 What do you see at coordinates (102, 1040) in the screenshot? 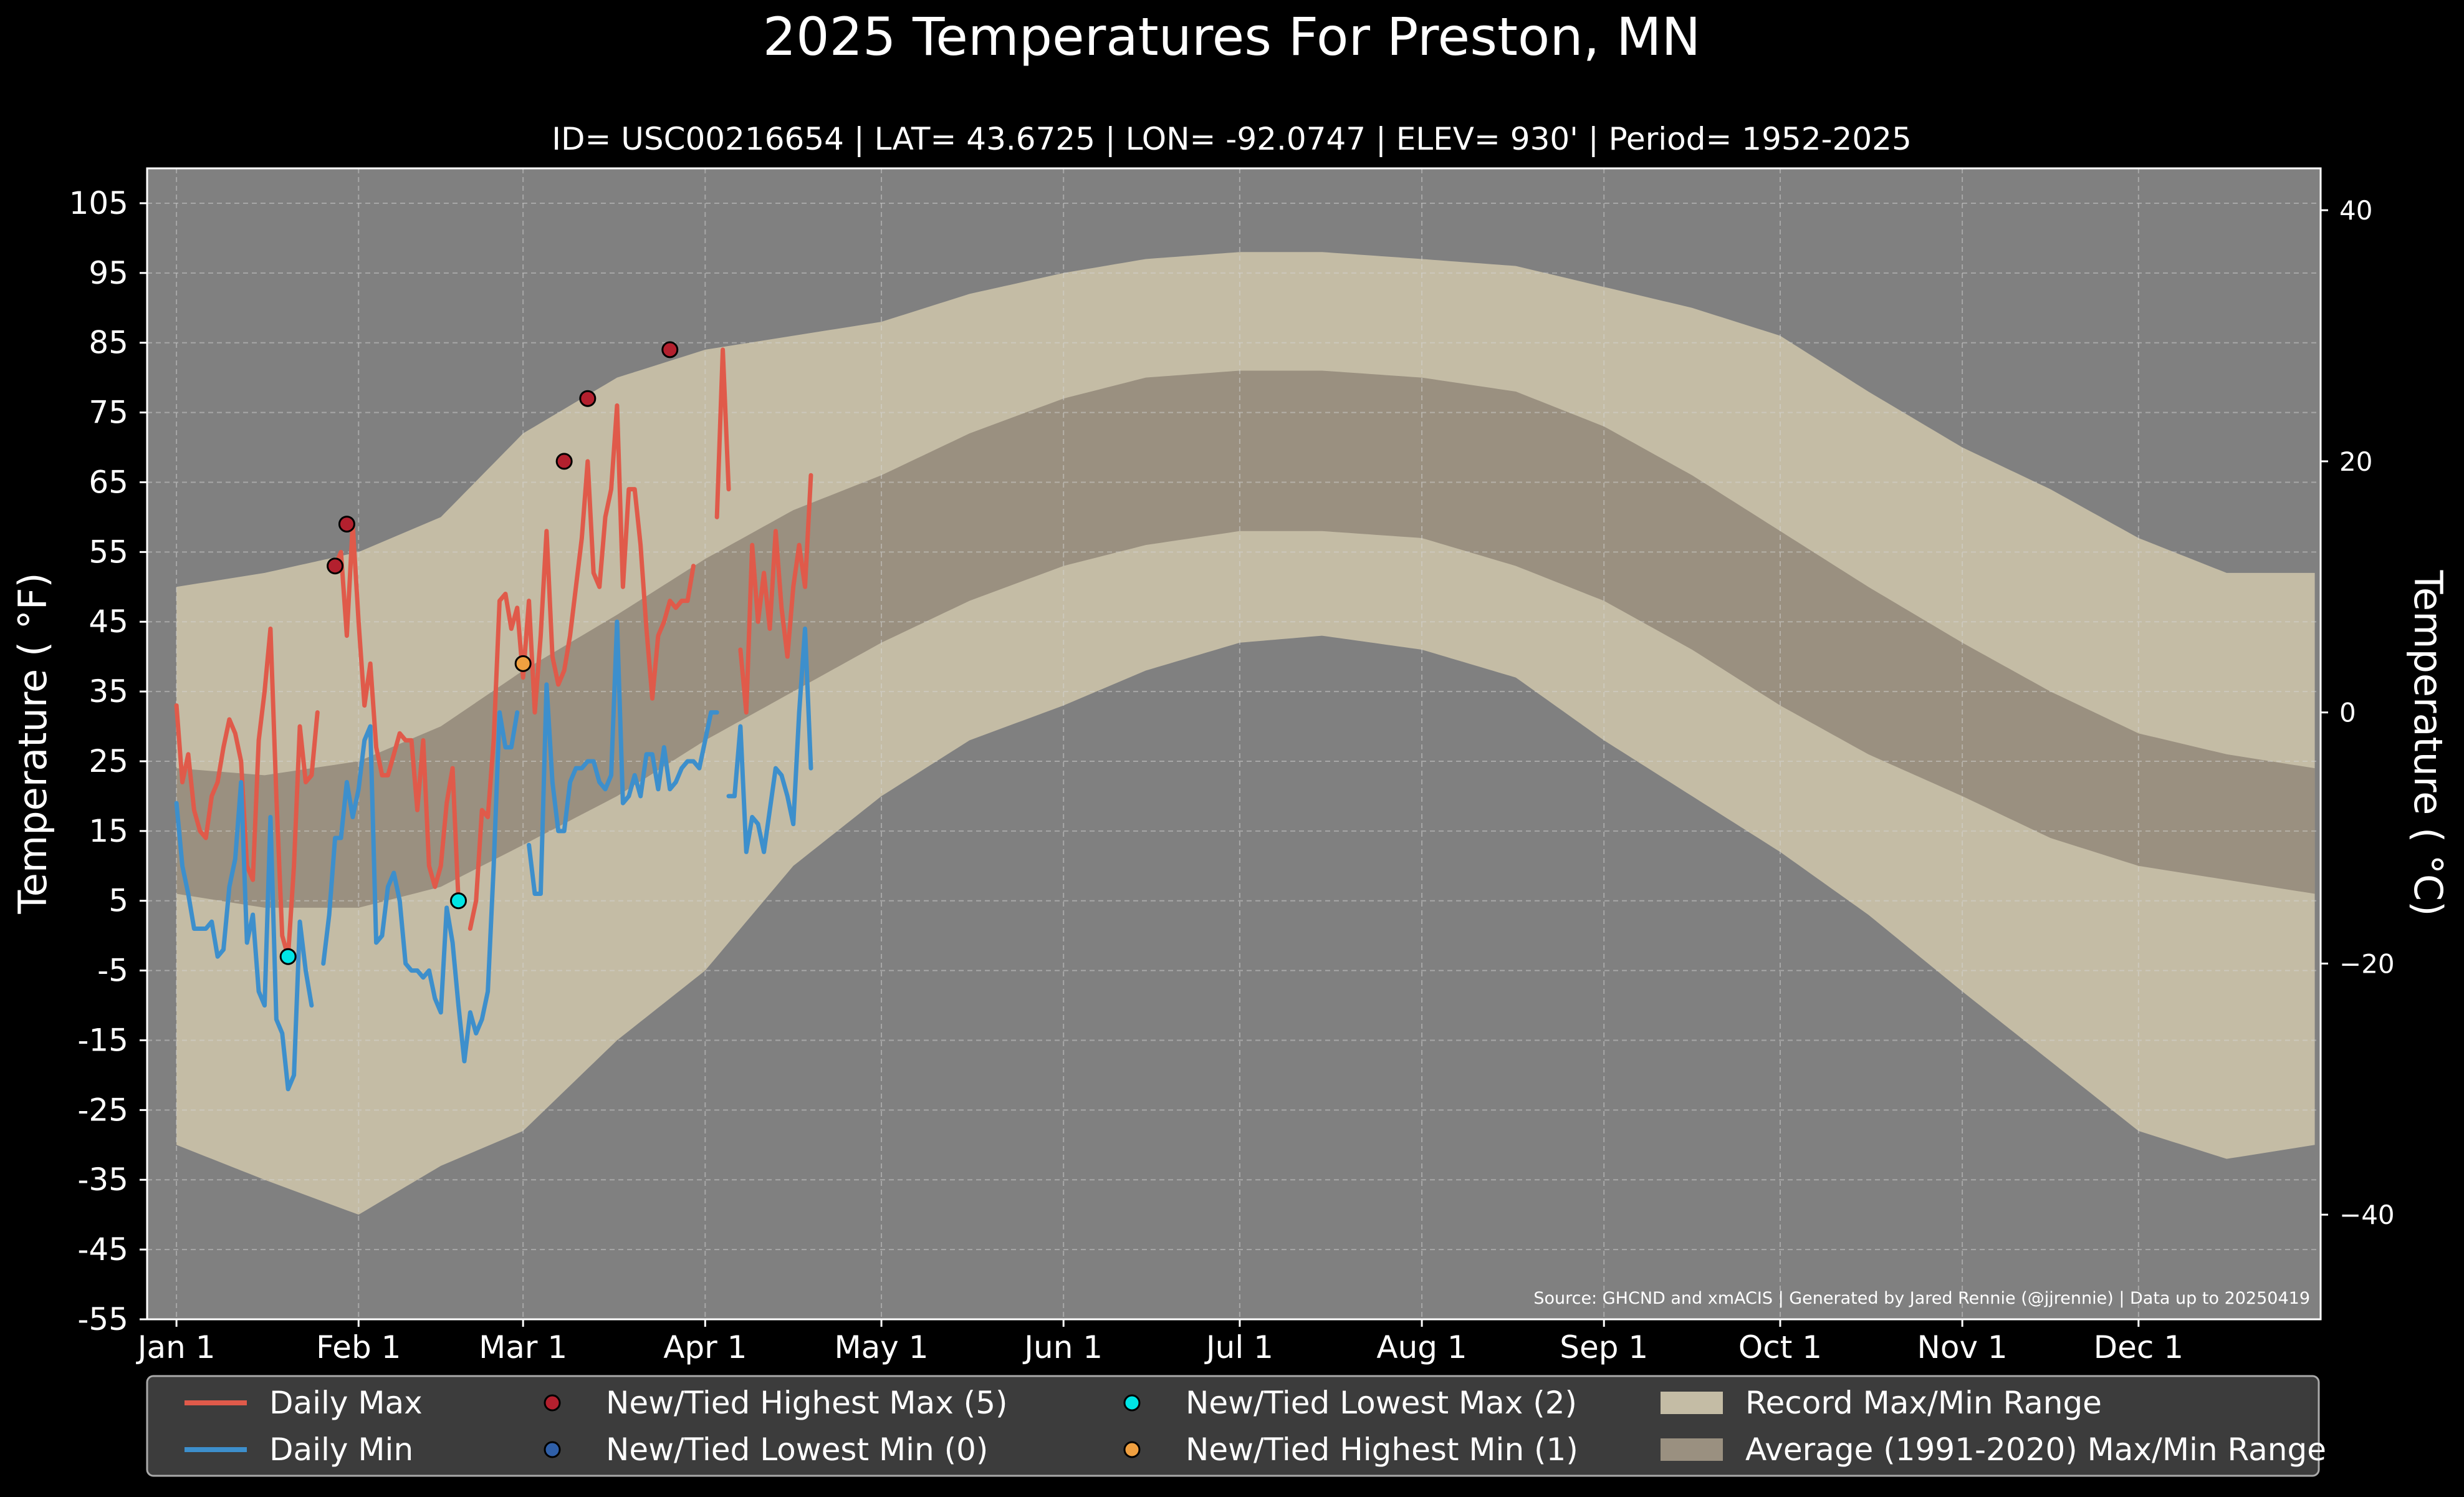
I see `y-tick-label-left: -15` at bounding box center [102, 1040].